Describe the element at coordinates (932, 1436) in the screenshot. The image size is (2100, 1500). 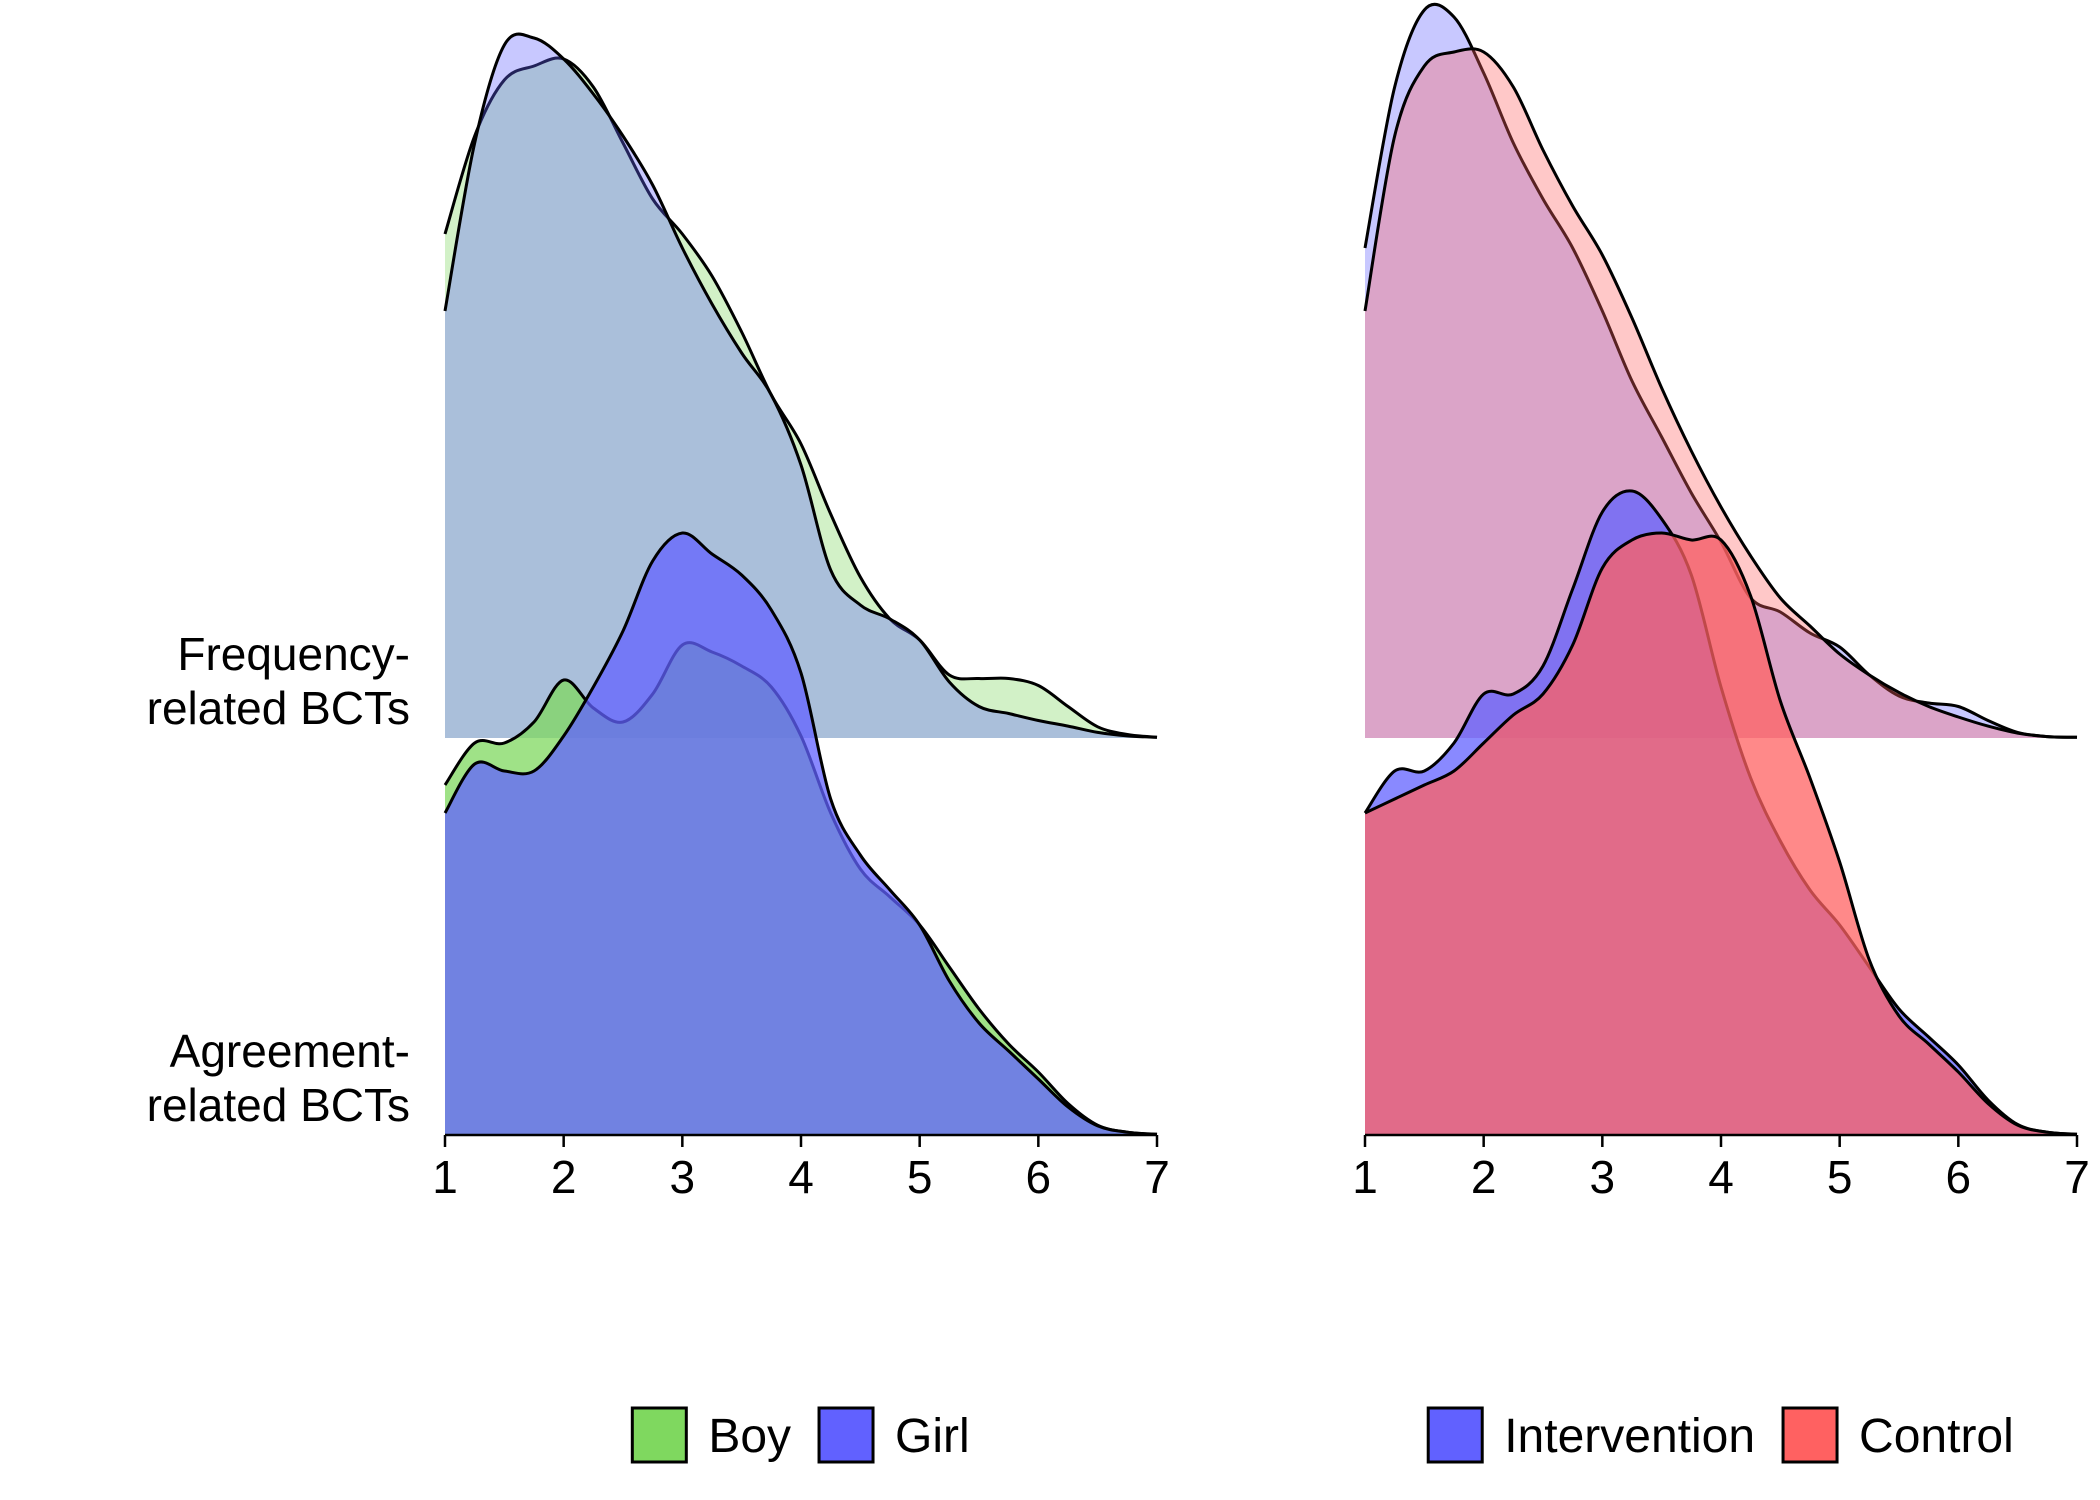
I see `legend-label-girl: Girl` at that location.